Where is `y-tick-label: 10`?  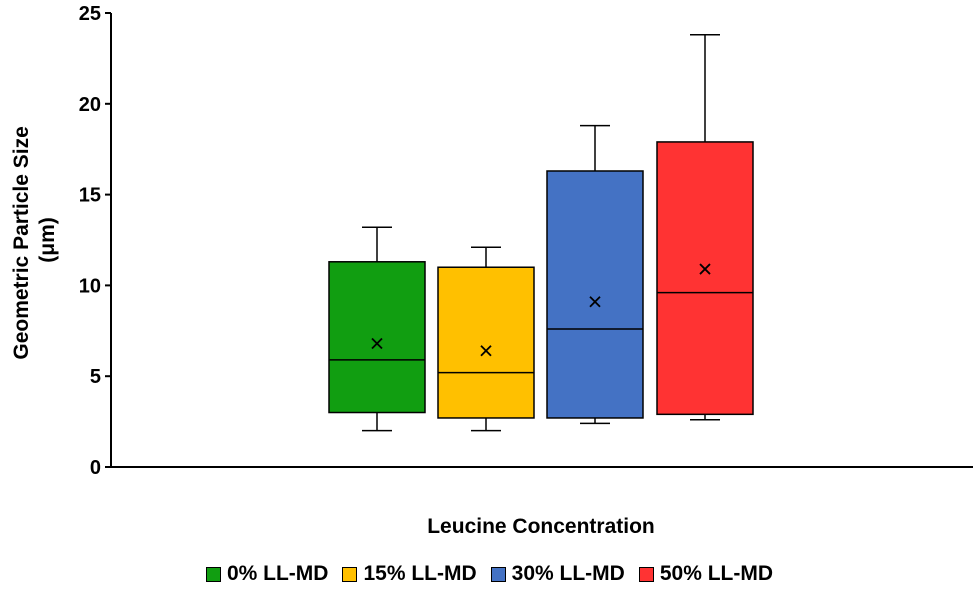 y-tick-label: 10 is located at coordinates (90, 286).